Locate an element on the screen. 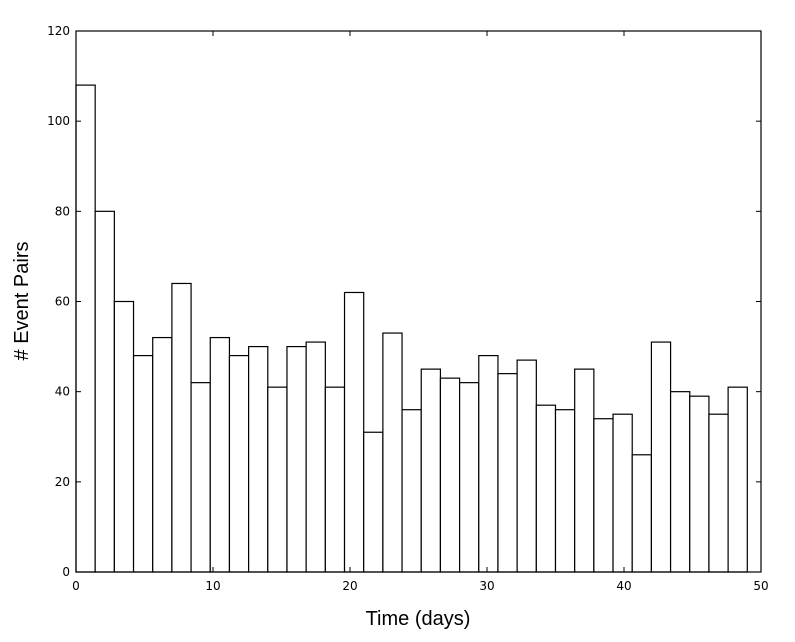  y-tick-label-5: 100 is located at coordinates (58, 121).